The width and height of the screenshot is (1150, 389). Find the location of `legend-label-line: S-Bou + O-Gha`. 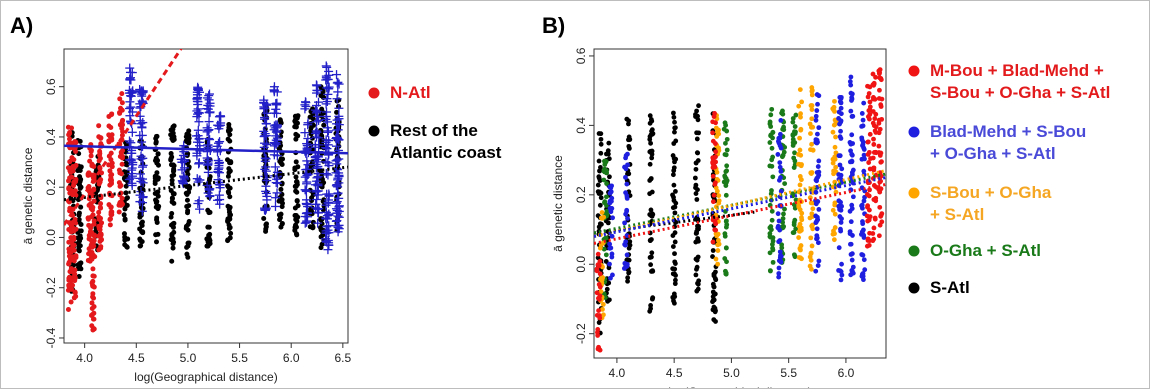

legend-label-line: S-Bou + O-Gha is located at coordinates (991, 192).